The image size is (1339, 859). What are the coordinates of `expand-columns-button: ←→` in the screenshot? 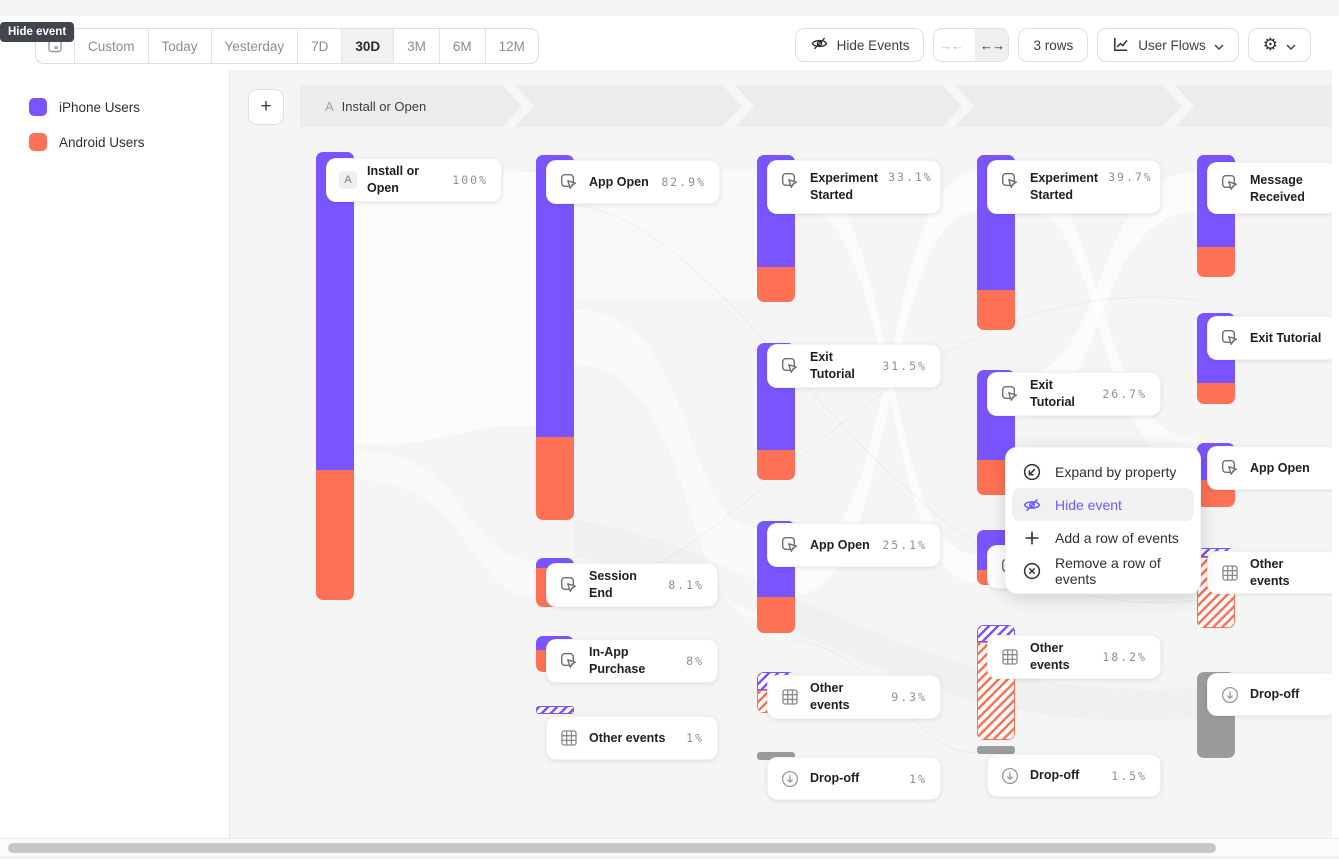 It's located at (992, 45).